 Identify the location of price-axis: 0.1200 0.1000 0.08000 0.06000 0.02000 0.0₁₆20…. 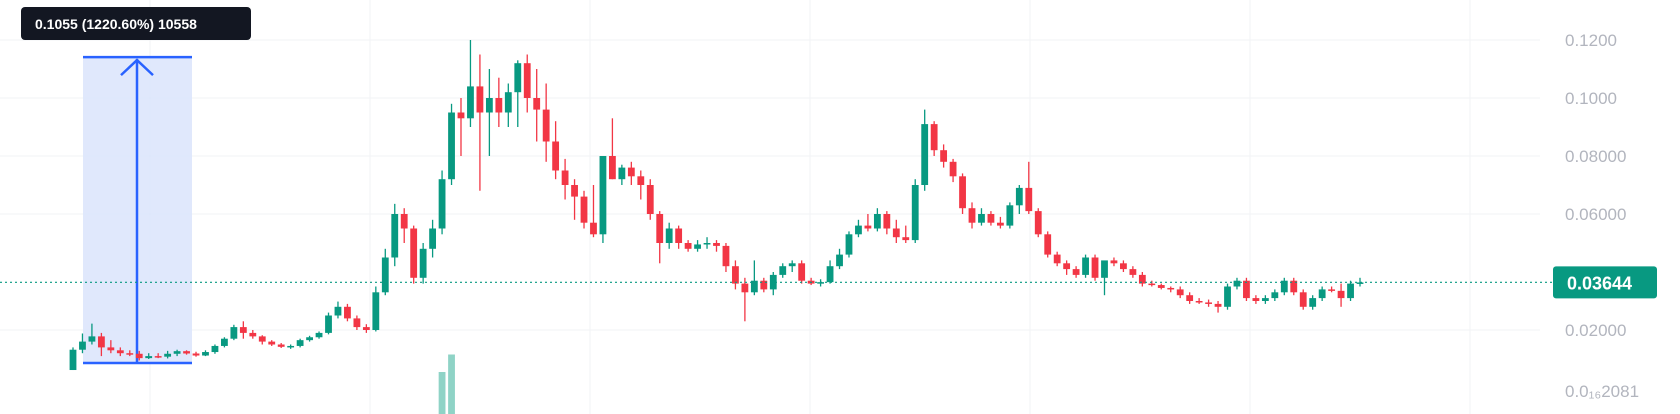
(1602, 216).